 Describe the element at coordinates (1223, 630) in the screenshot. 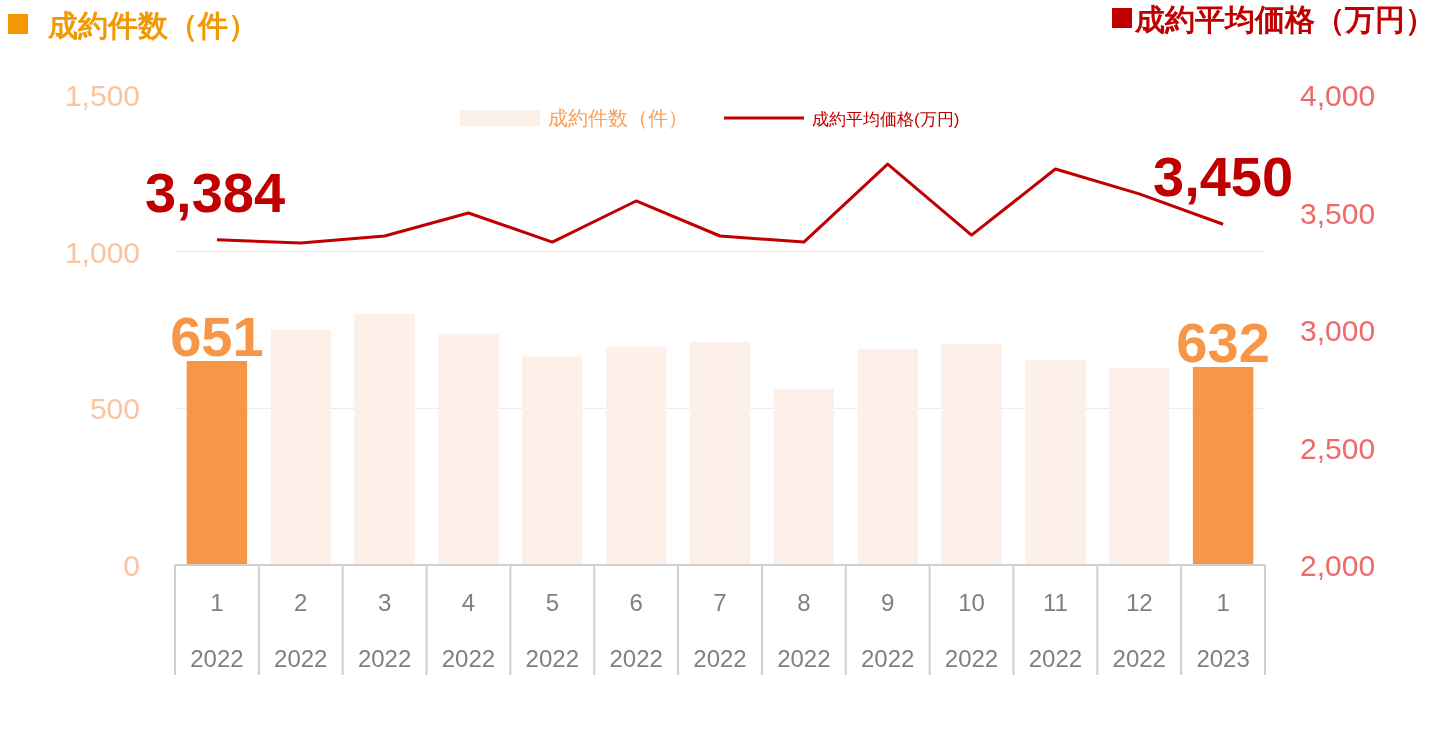

I see `category-label: 1 2023` at that location.